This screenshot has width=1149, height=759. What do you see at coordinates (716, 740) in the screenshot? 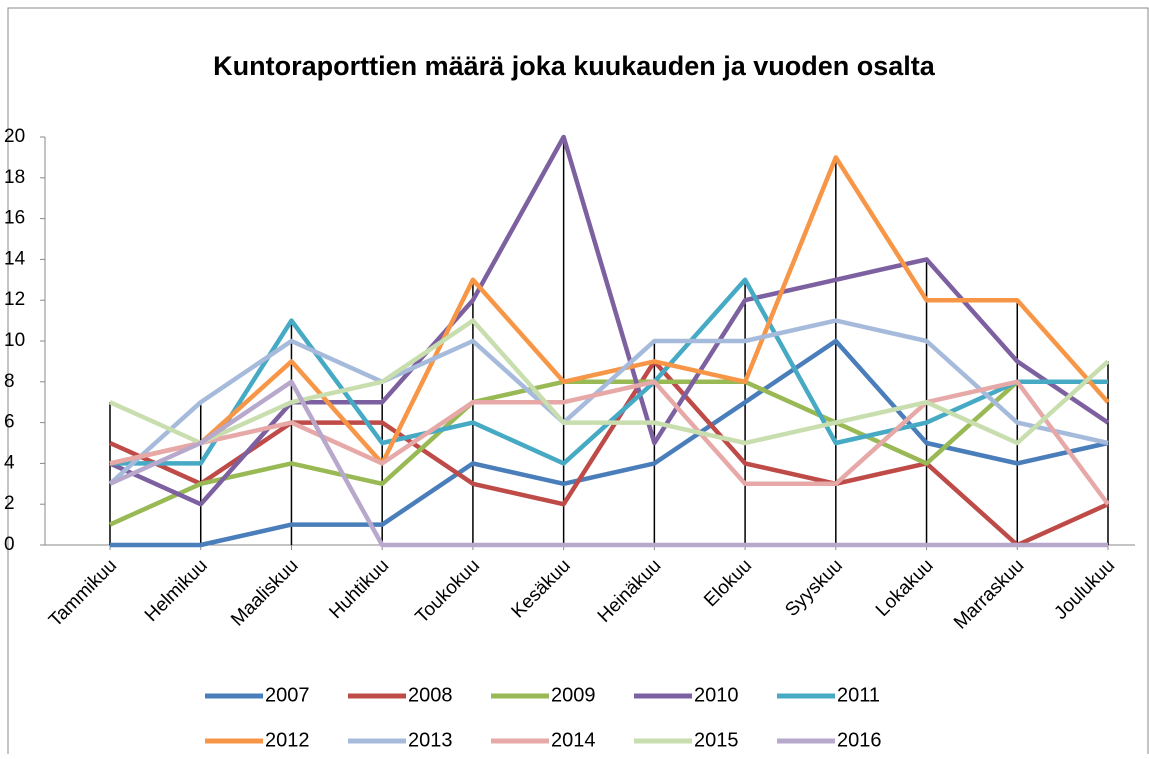
I see `legend-label: 2015` at bounding box center [716, 740].